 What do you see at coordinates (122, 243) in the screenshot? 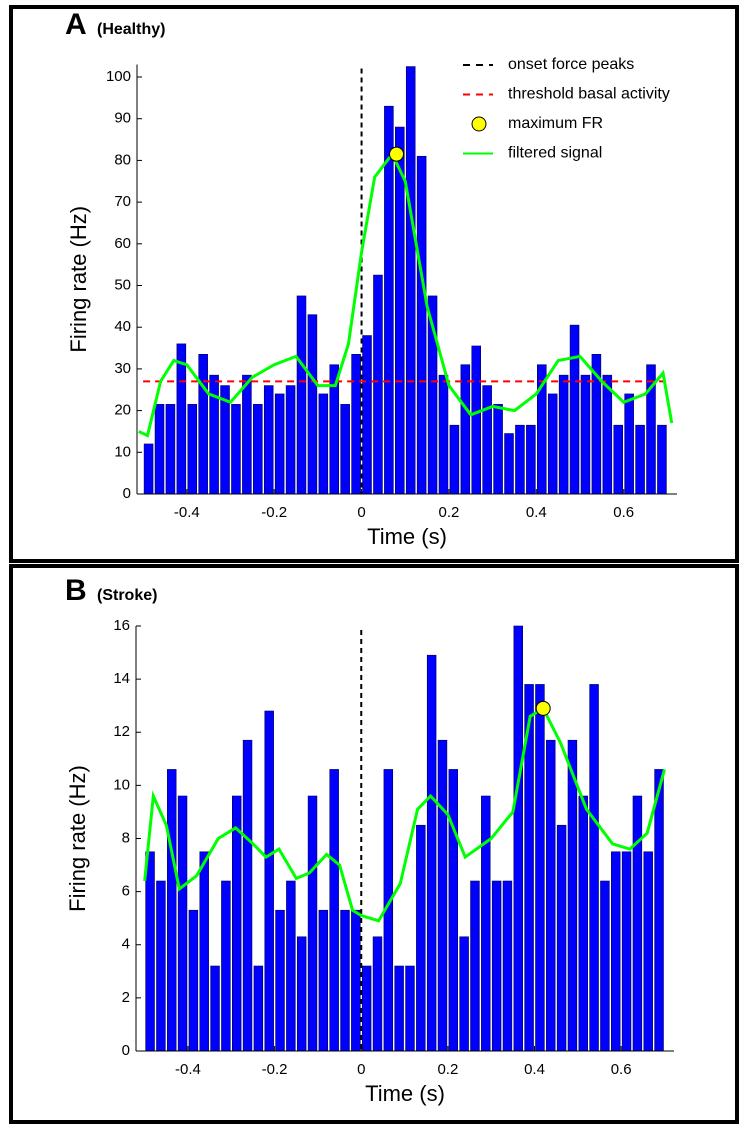
I see `y-tick-label: 60` at bounding box center [122, 243].